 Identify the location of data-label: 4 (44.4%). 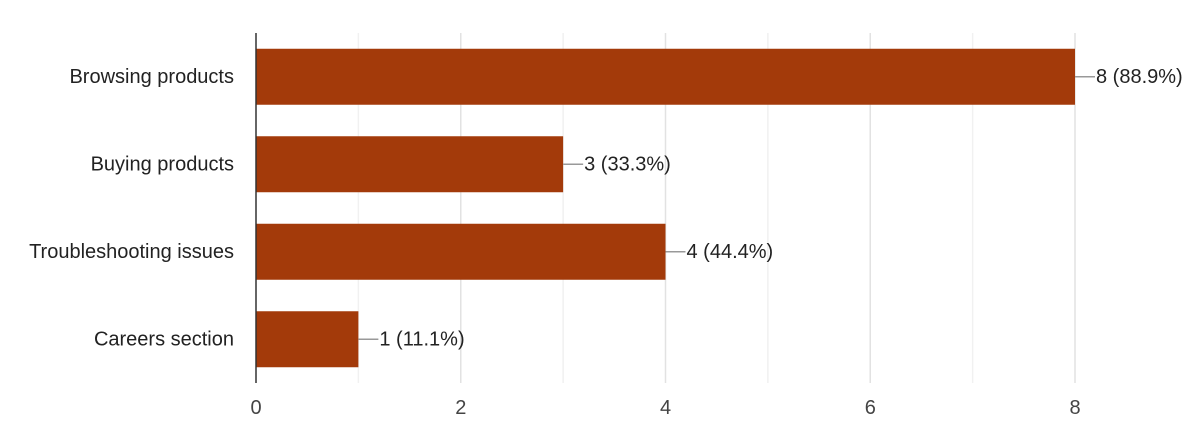
(730, 252).